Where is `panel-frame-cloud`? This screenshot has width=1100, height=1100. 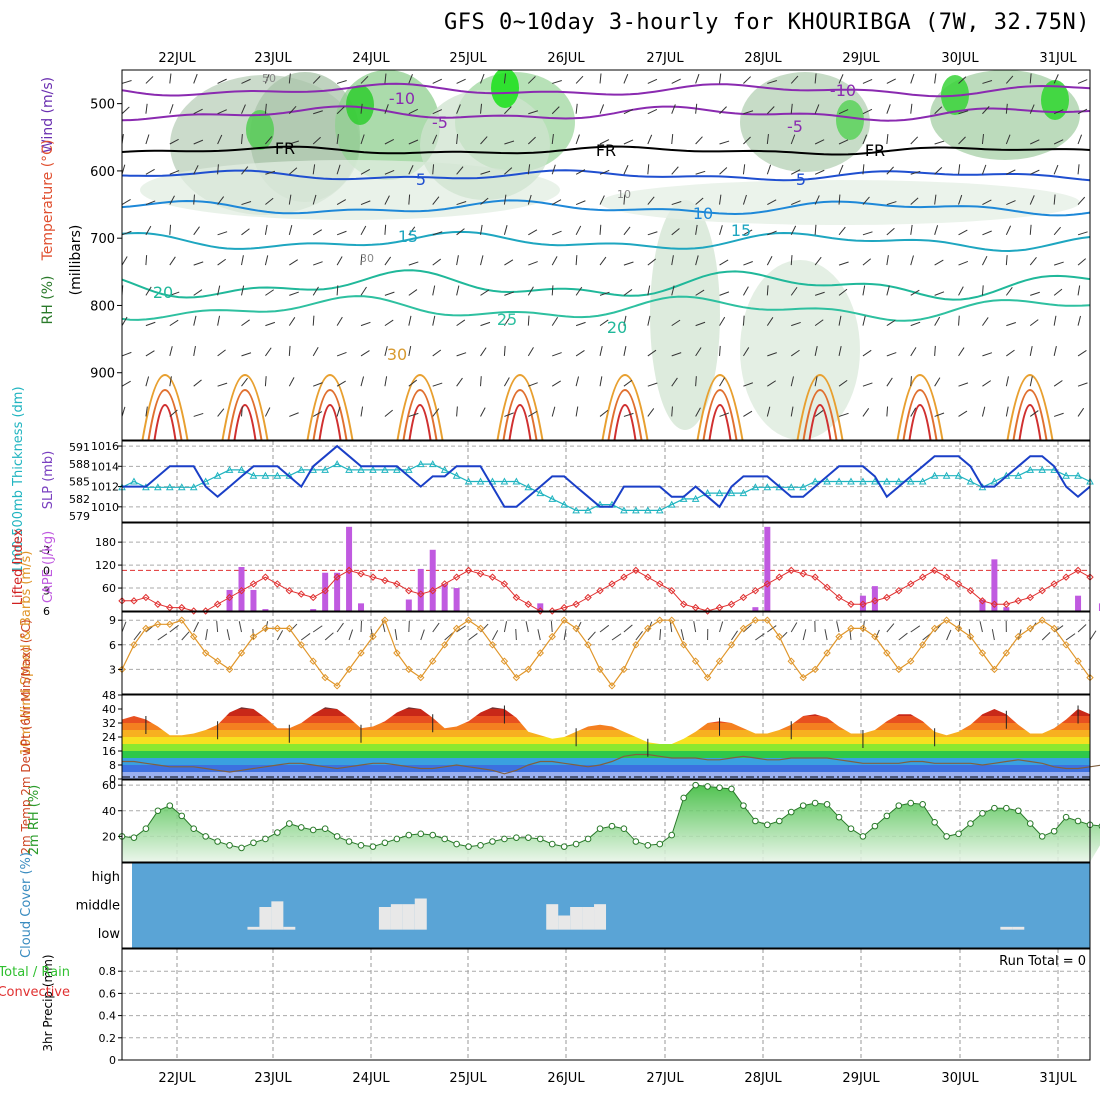 panel-frame-cloud is located at coordinates (606, 905).